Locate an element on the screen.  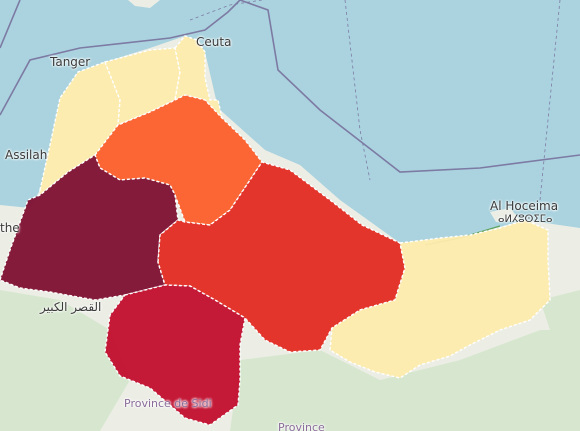
region-fahs-anjra is located at coordinates (142, 87).